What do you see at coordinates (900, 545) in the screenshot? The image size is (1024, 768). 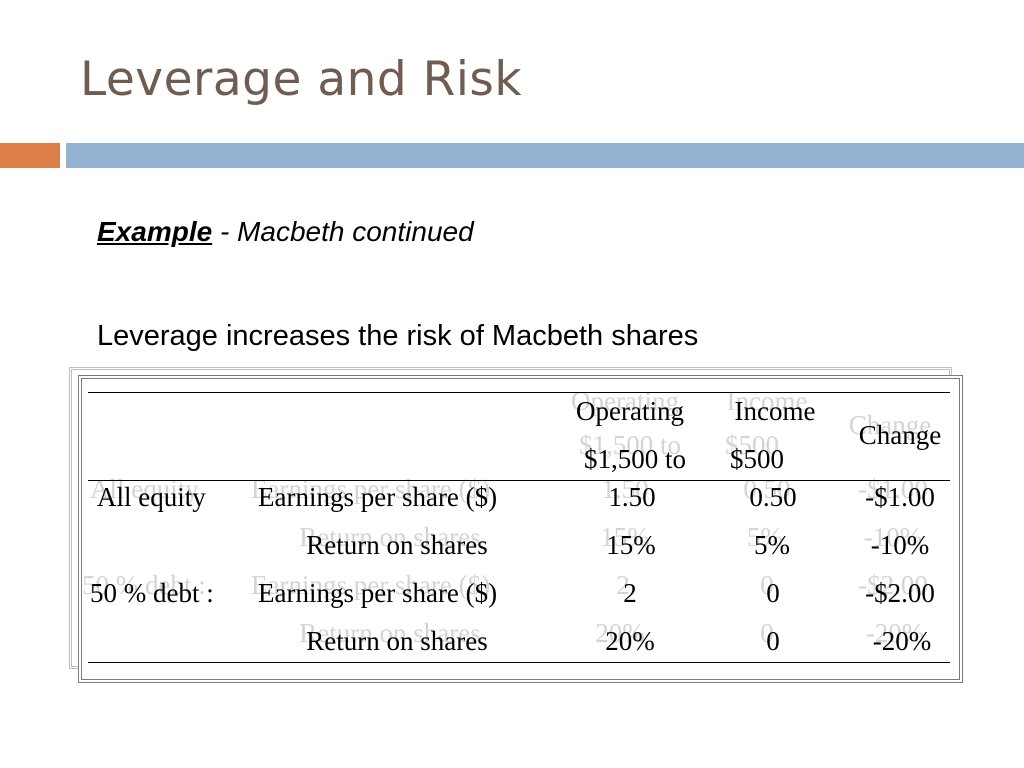 I see `row2-change: -10%` at bounding box center [900, 545].